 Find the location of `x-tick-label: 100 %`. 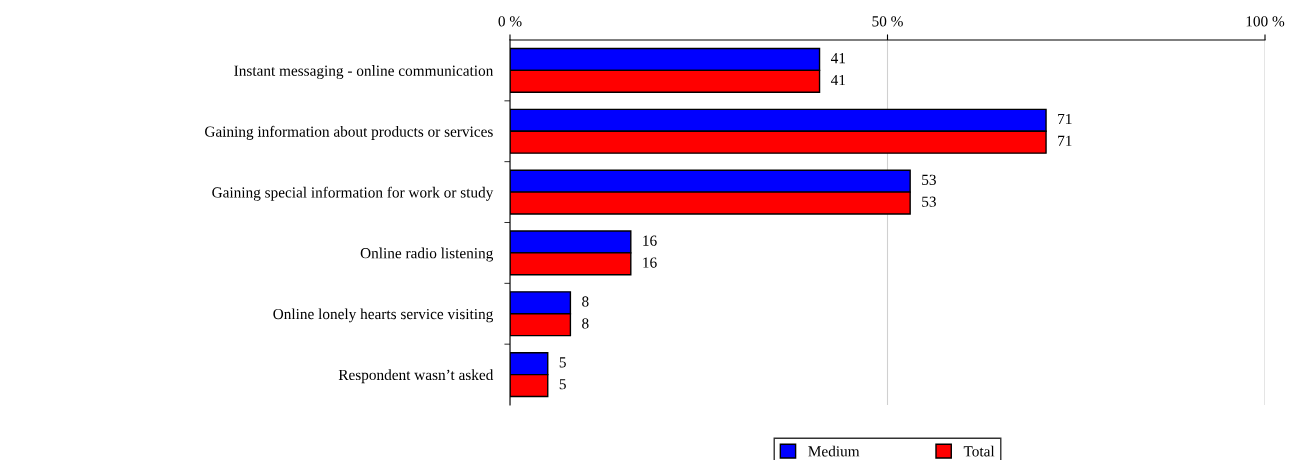

x-tick-label: 100 % is located at coordinates (1265, 21).